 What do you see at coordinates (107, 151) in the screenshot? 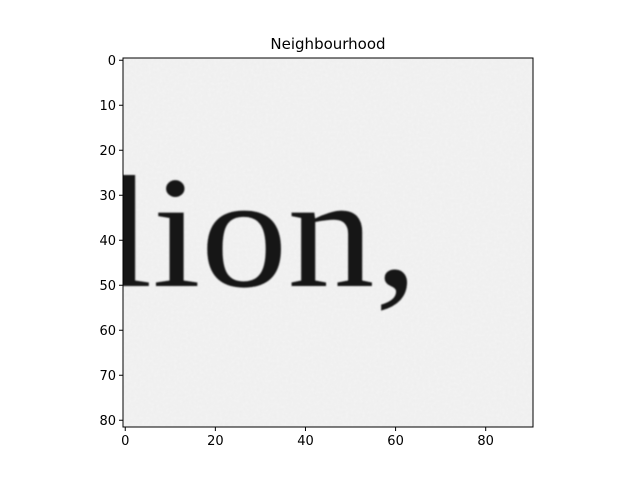
I see `y-tick-label: 20` at bounding box center [107, 151].